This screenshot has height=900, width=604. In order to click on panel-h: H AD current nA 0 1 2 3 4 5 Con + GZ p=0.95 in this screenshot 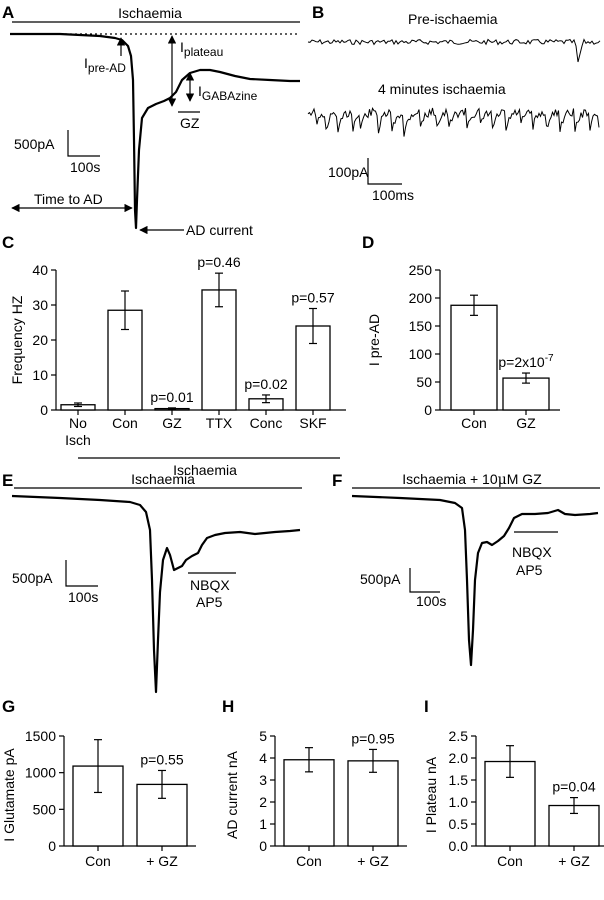, I will do `click(314, 783)`.